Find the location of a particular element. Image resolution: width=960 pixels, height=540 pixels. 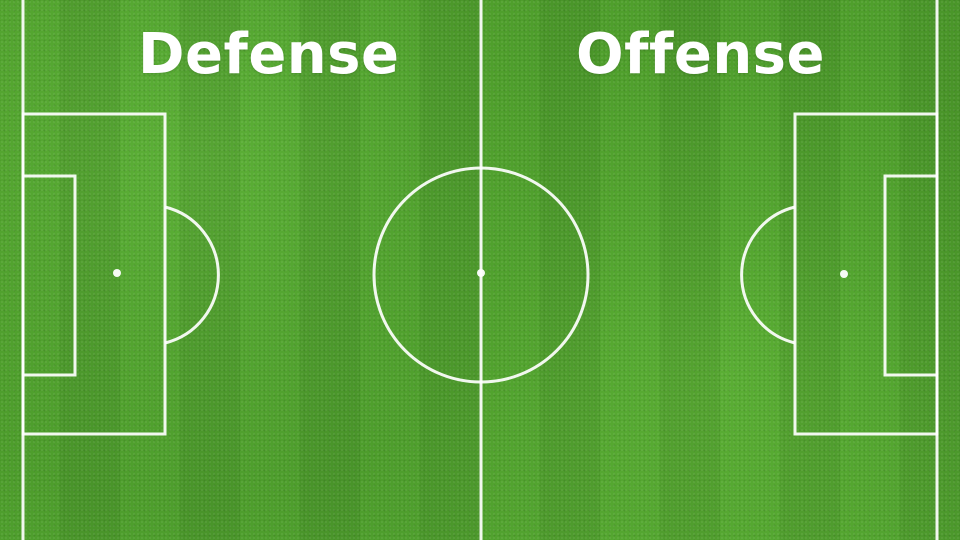

center-spot is located at coordinates (481, 273).